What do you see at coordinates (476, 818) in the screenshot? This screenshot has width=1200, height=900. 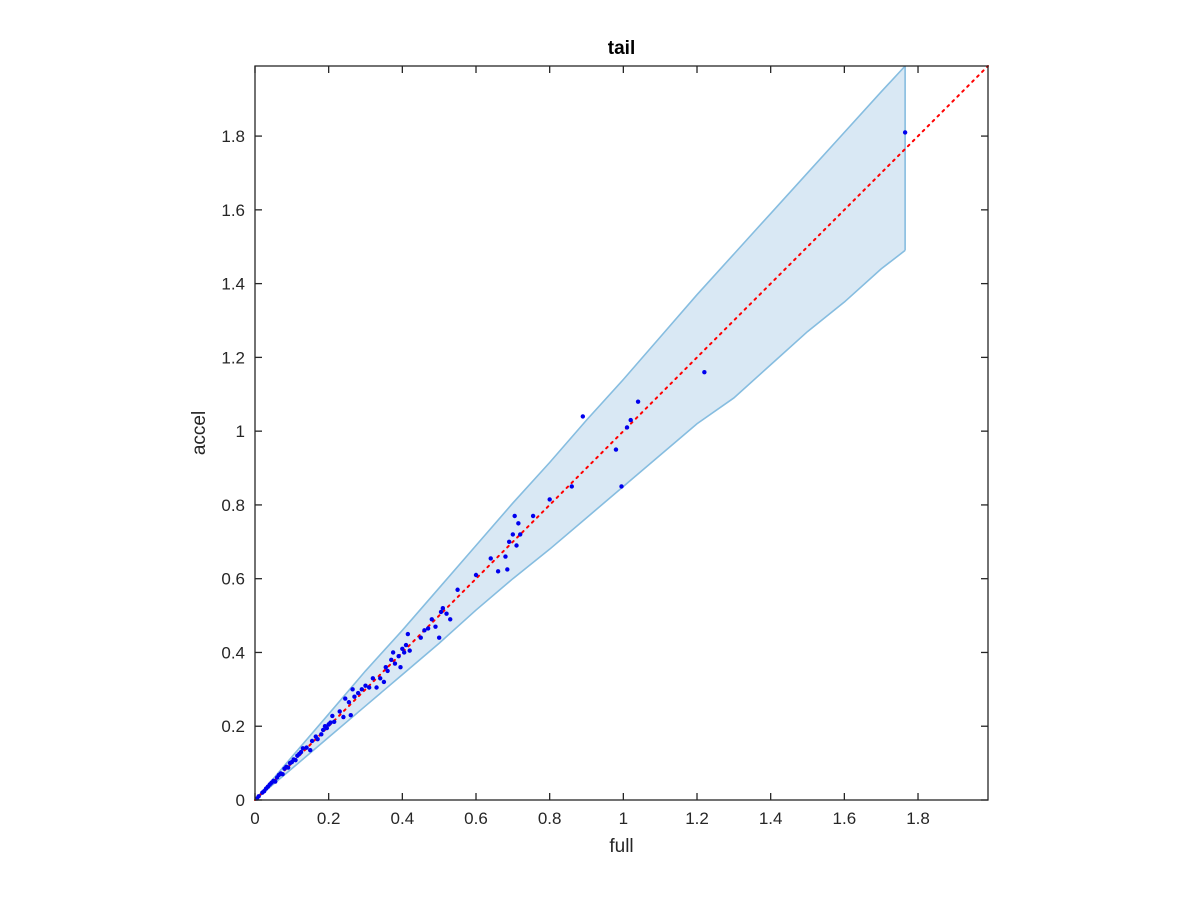 I see `x-tick-label: 0.6` at bounding box center [476, 818].